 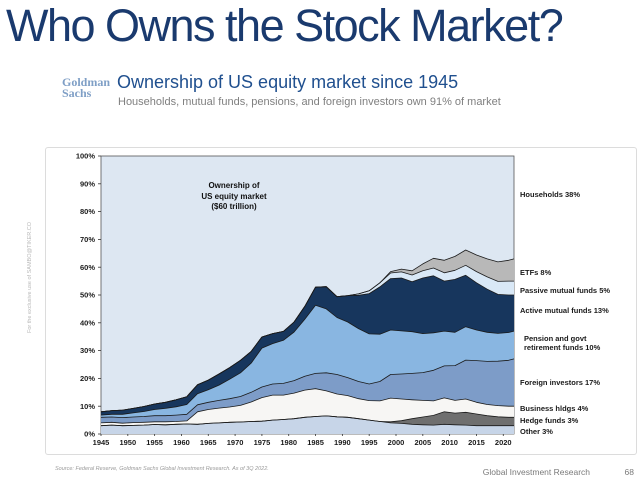 I want to click on legend-active-mutual-funds: Active mutual funds 13%, so click(x=564, y=310).